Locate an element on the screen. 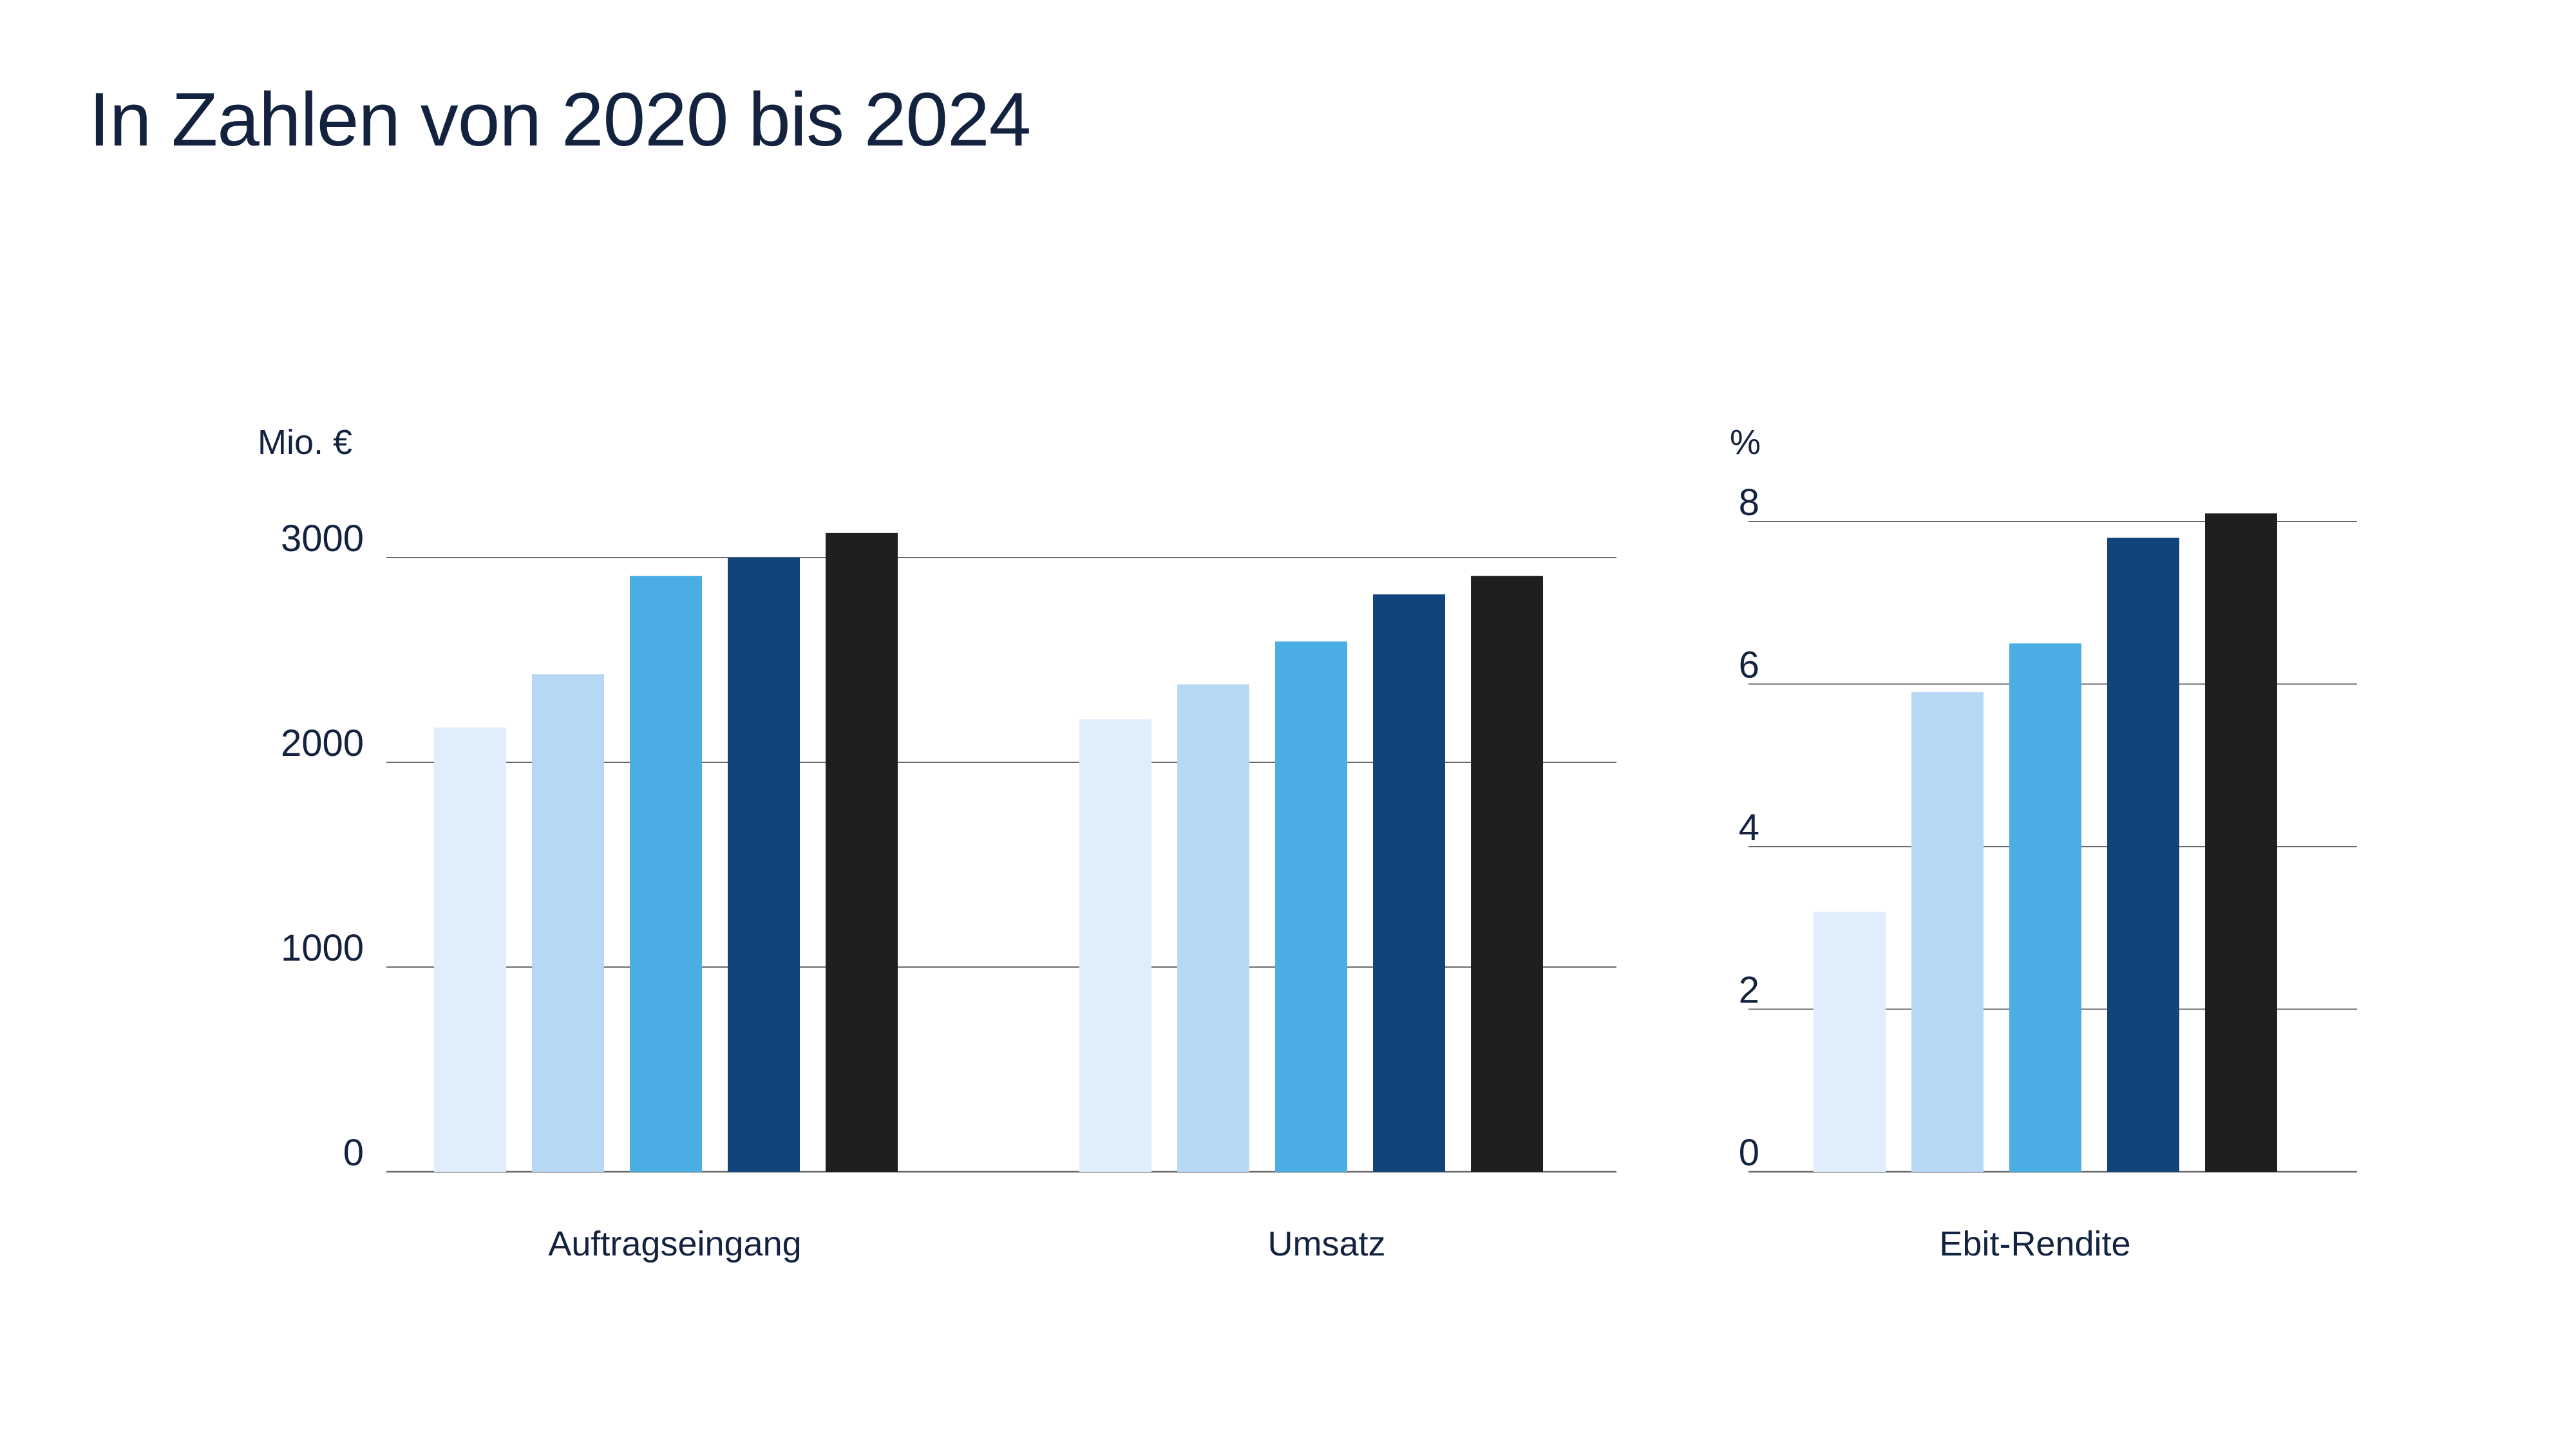 The image size is (2576, 1448). y-axis-unit-label: % is located at coordinates (1746, 442).